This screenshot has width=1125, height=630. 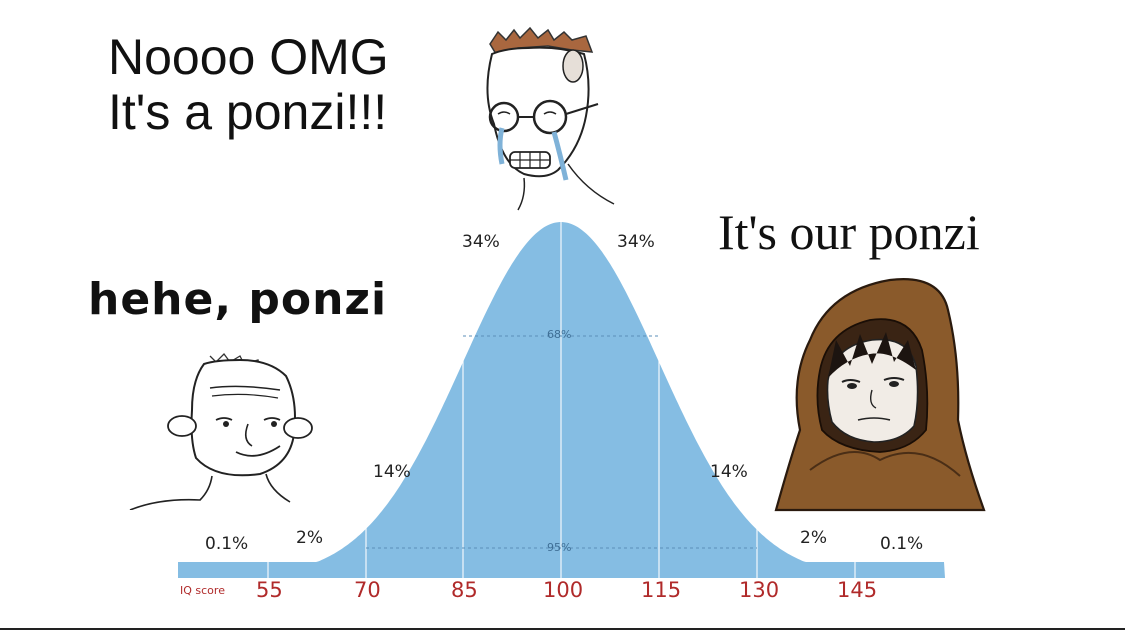 What do you see at coordinates (849, 232) in the screenshot?
I see `caption-right: It's our ponzi` at bounding box center [849, 232].